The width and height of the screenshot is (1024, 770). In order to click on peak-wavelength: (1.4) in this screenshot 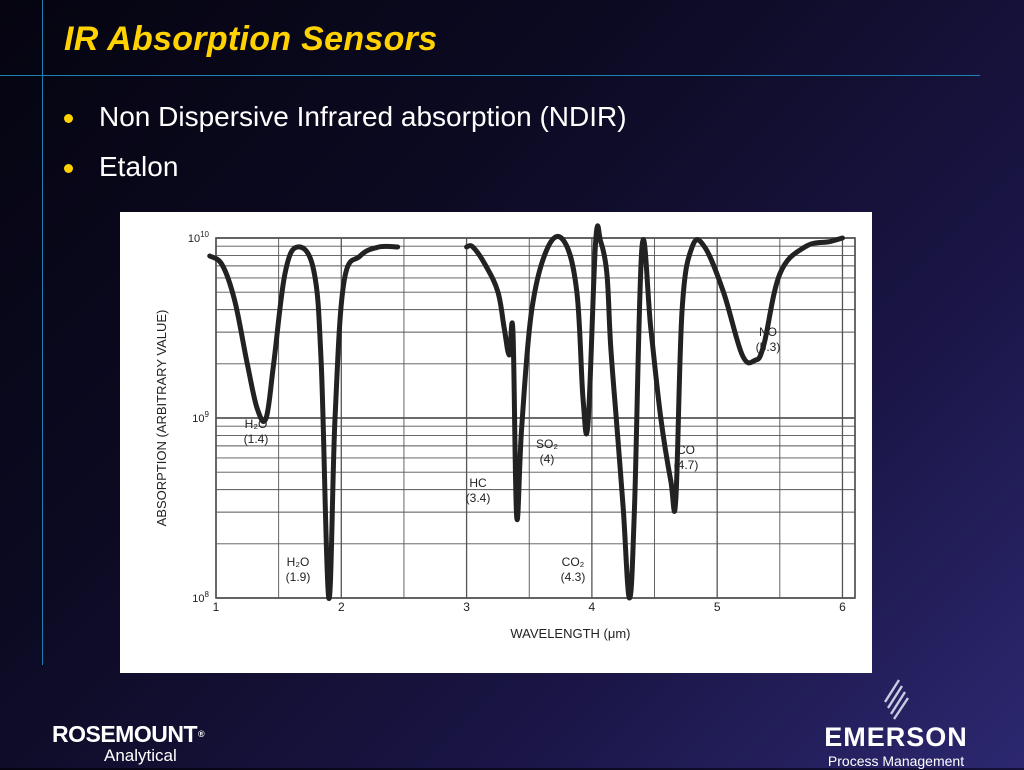, I will do `click(256, 439)`.